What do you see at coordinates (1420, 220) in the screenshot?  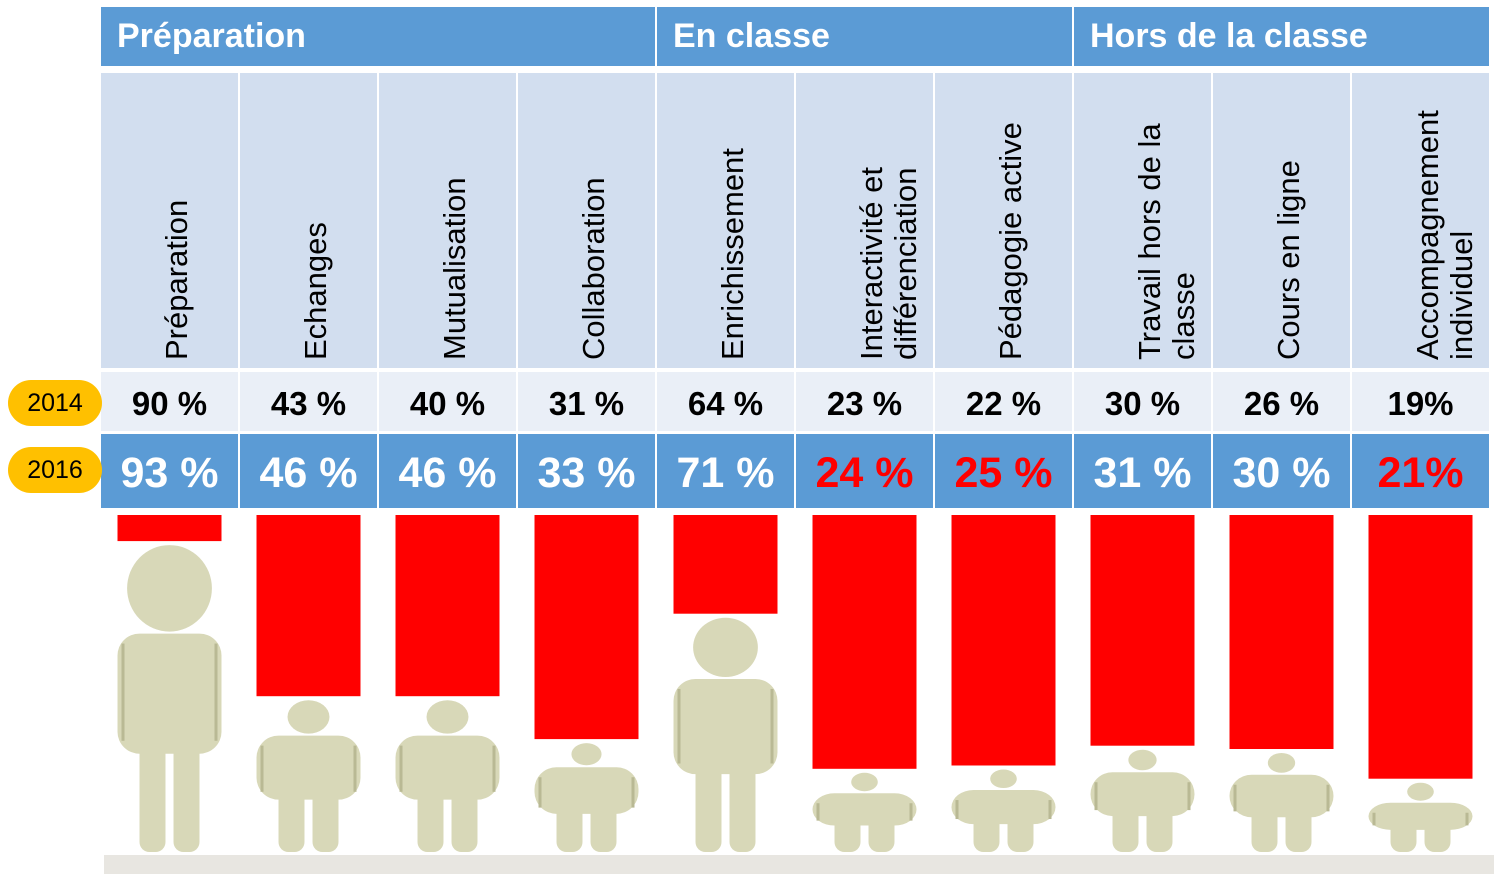 I see `category-header-9: Accompagnement individuel` at bounding box center [1420, 220].